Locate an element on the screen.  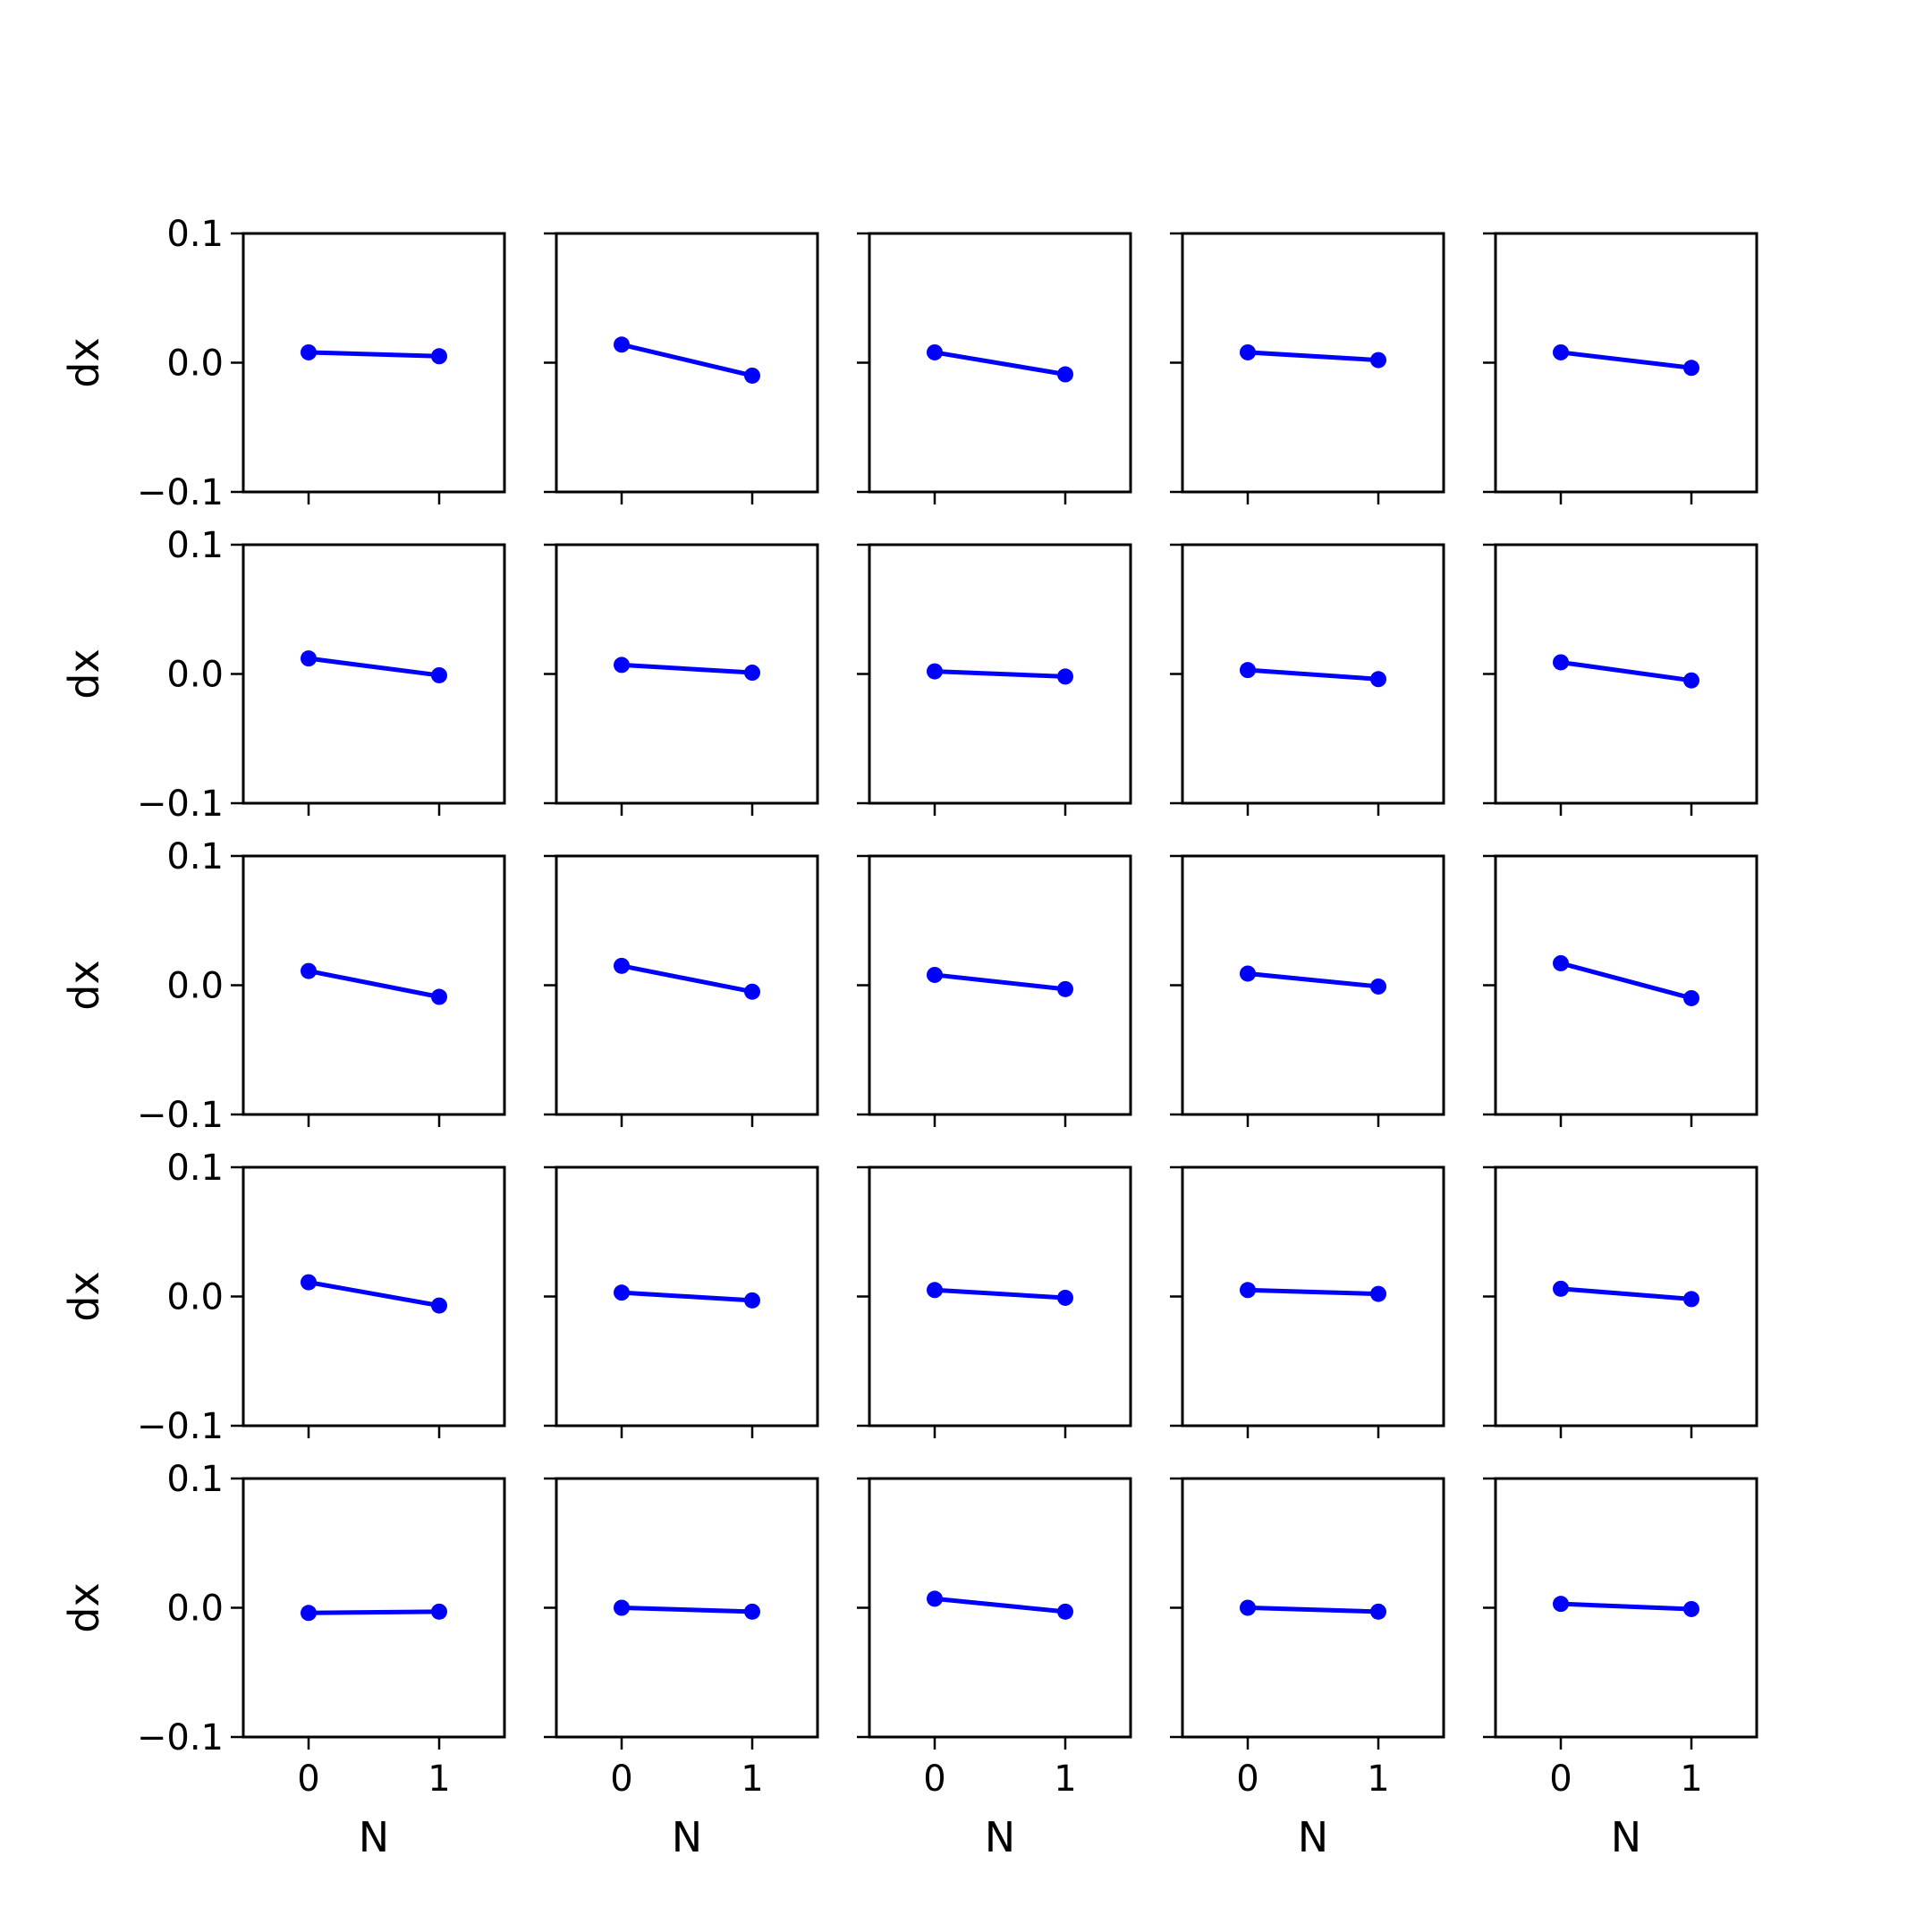
subplot-r5-c1: −0.1 0.0 0.1 0 1 dx N is located at coordinates (283, 1660).